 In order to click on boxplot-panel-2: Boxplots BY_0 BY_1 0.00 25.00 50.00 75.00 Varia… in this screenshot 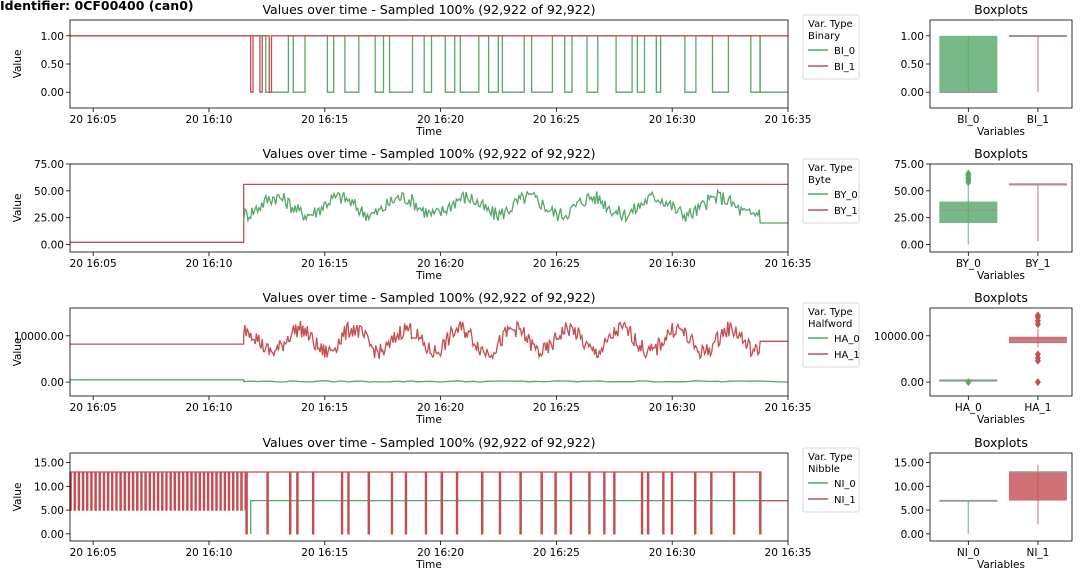, I will do `click(983, 214)`.